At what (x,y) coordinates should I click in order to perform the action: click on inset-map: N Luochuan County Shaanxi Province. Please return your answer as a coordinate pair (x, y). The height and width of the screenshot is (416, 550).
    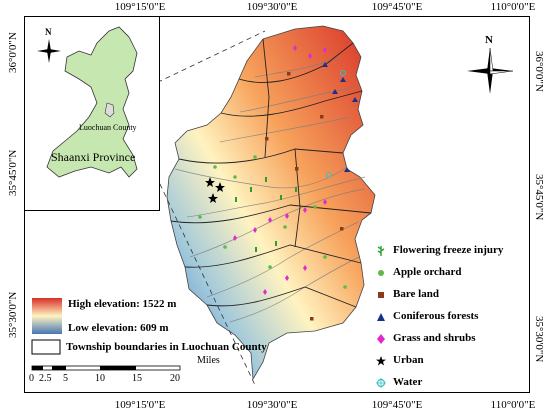
    Looking at the image, I should click on (92, 114).